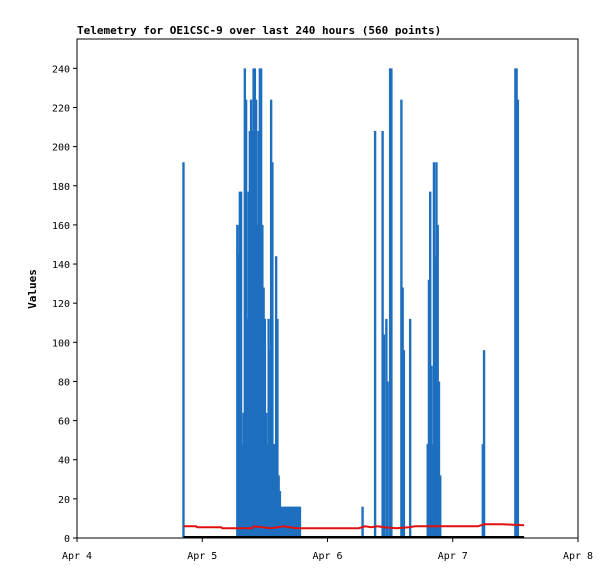 This screenshot has height=579, width=615. What do you see at coordinates (61, 69) in the screenshot?
I see `y-tick-label: 240` at bounding box center [61, 69].